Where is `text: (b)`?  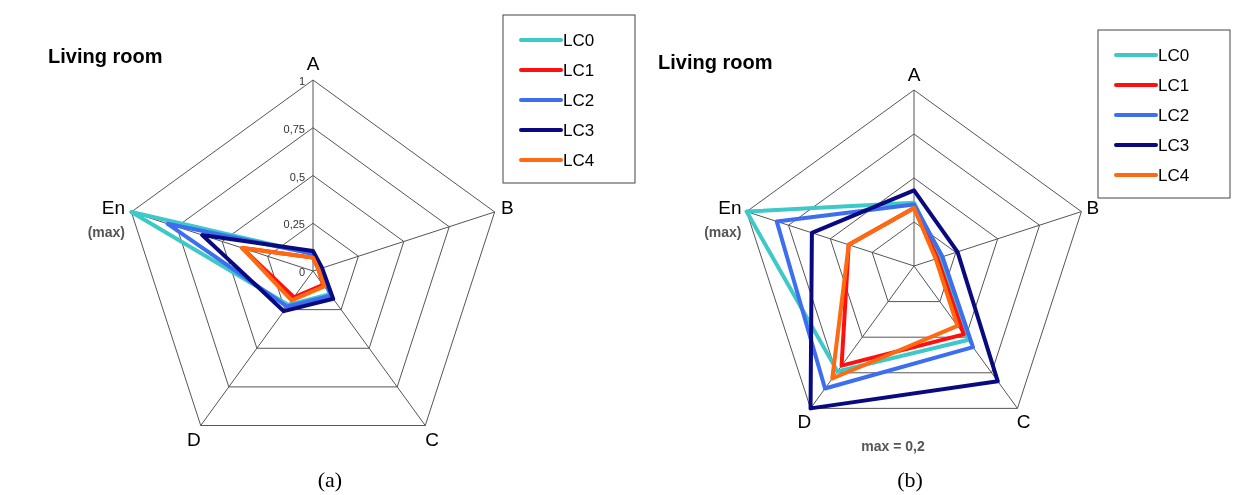
text: (b) is located at coordinates (910, 479).